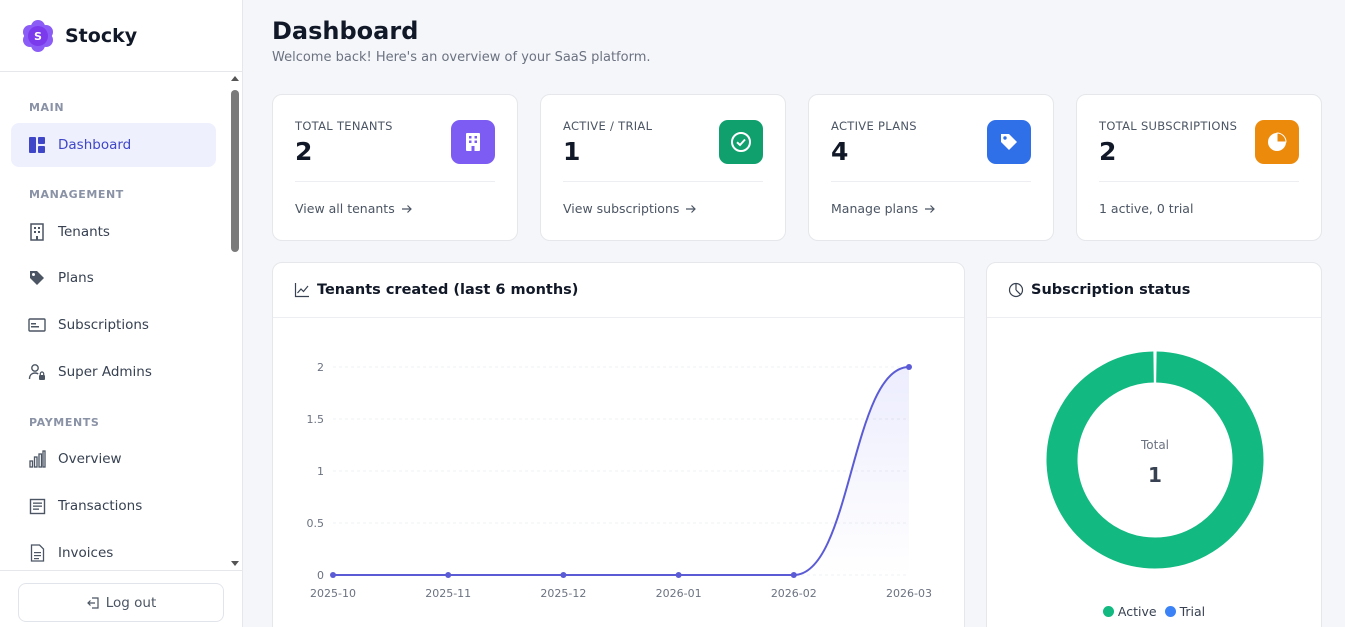  I want to click on stat-card-active-plans: ACTIVE PLANS 4 Manage plans, so click(931, 167).